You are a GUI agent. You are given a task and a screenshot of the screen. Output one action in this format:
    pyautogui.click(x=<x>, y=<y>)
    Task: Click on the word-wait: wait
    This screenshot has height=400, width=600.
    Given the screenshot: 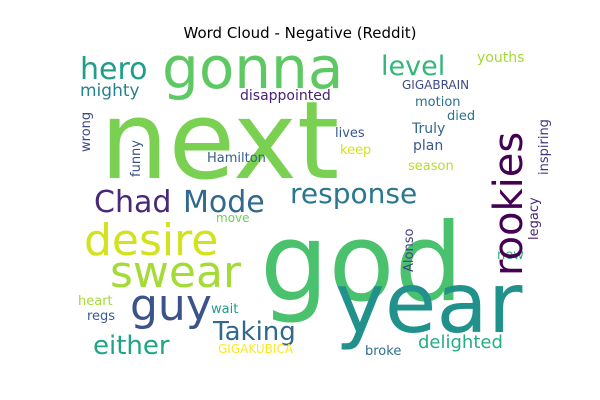 What is the action you would take?
    pyautogui.click(x=224, y=309)
    